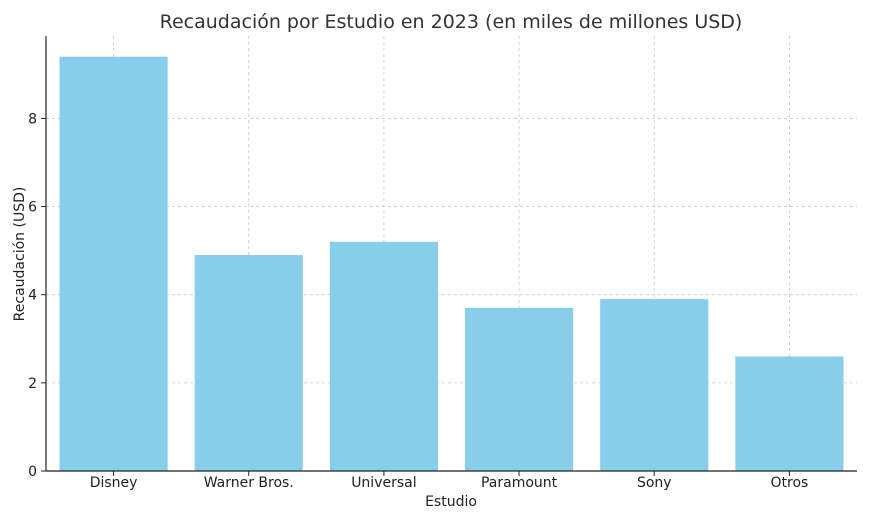  What do you see at coordinates (20, 254) in the screenshot?
I see `y-axis-label: Recaudación (USD)` at bounding box center [20, 254].